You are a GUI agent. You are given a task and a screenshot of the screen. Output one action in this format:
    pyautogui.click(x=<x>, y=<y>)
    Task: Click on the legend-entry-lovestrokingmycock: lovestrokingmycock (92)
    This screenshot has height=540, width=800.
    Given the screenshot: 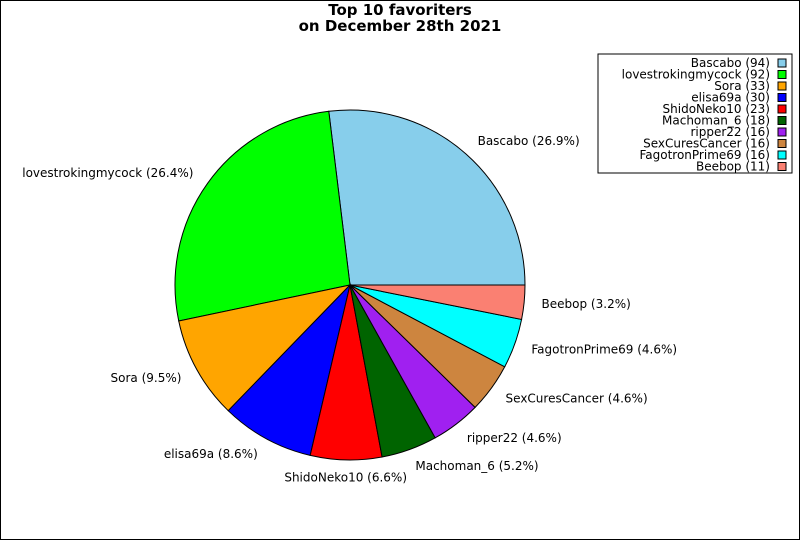 What is the action you would take?
    pyautogui.click(x=696, y=75)
    